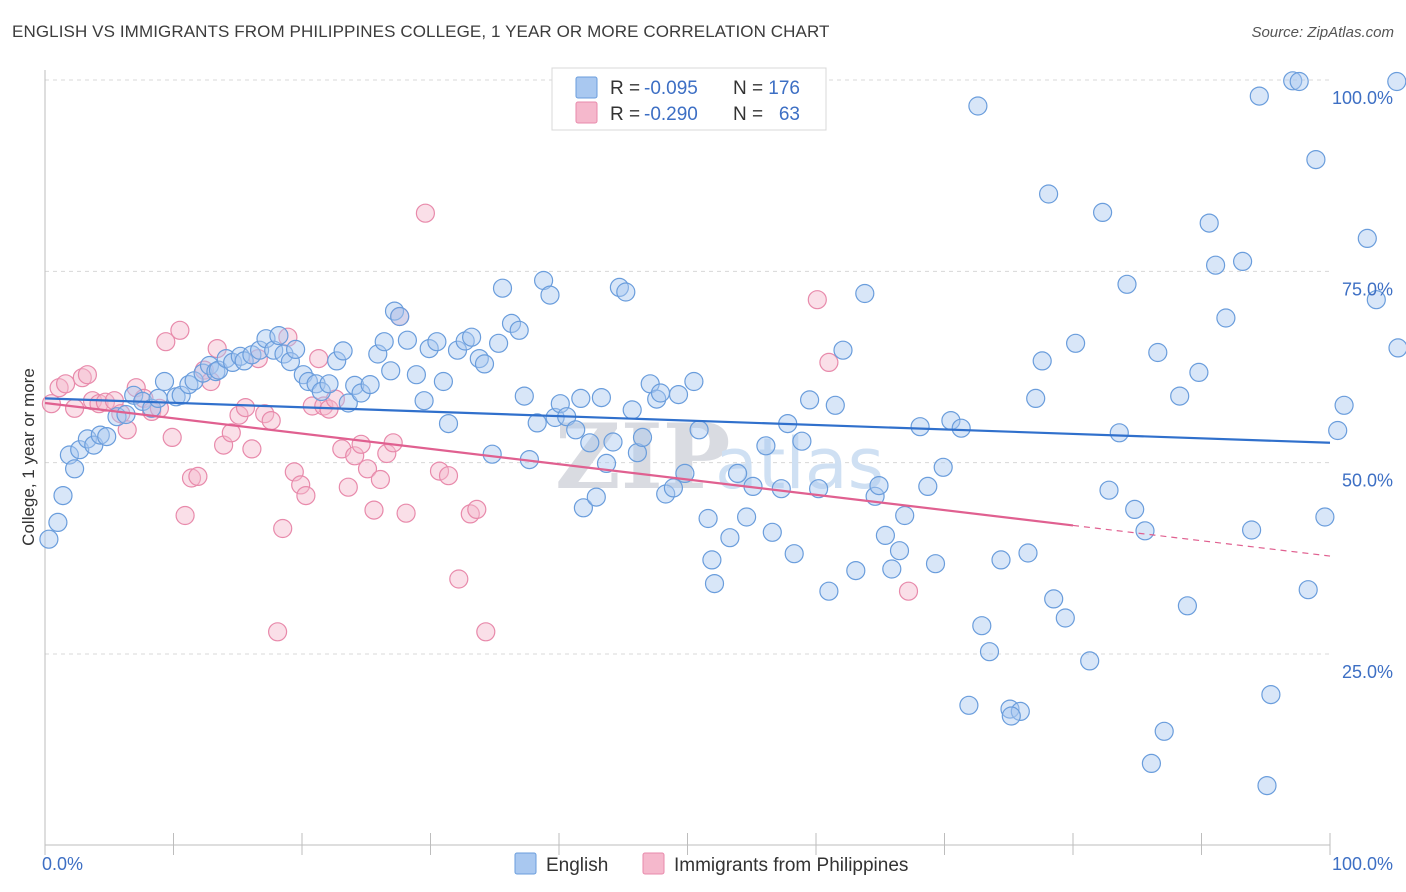 The image size is (1406, 892). Describe the element at coordinates (525, 863) in the screenshot. I see `legend-bottom-english-swatch` at that location.